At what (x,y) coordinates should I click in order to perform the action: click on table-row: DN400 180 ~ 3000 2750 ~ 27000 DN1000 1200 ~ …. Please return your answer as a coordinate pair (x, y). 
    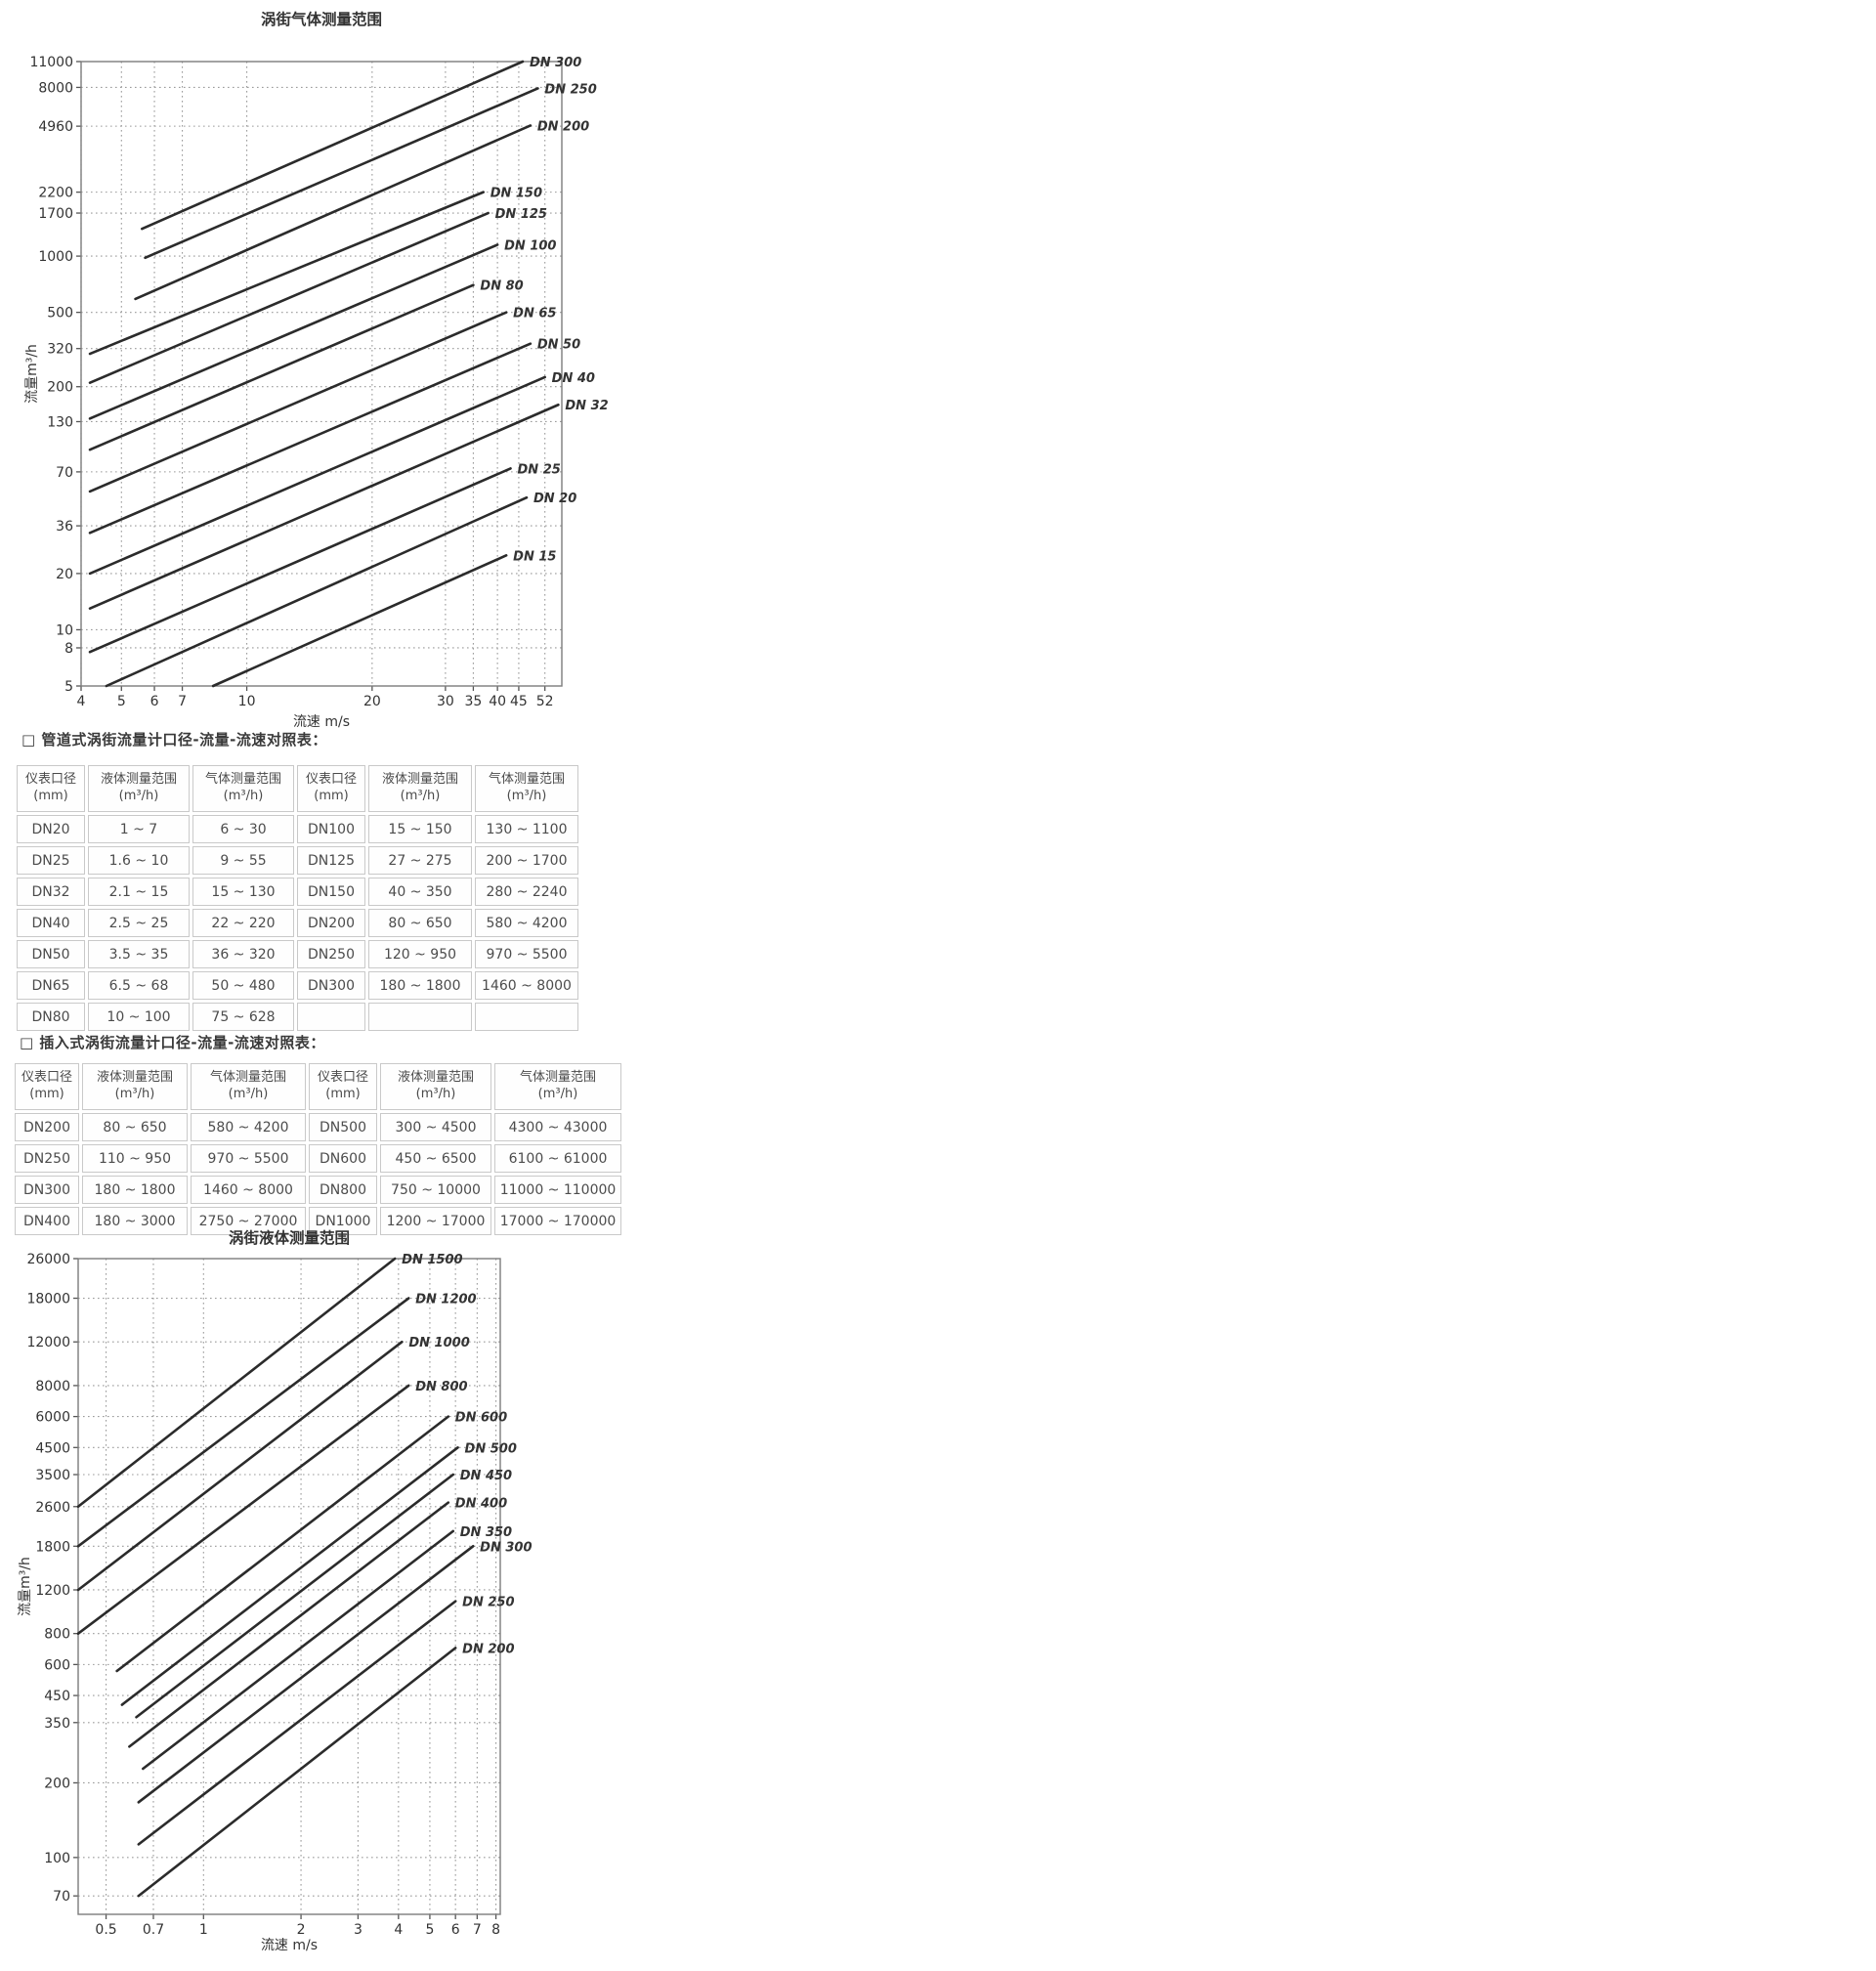
    Looking at the image, I should click on (318, 1221).